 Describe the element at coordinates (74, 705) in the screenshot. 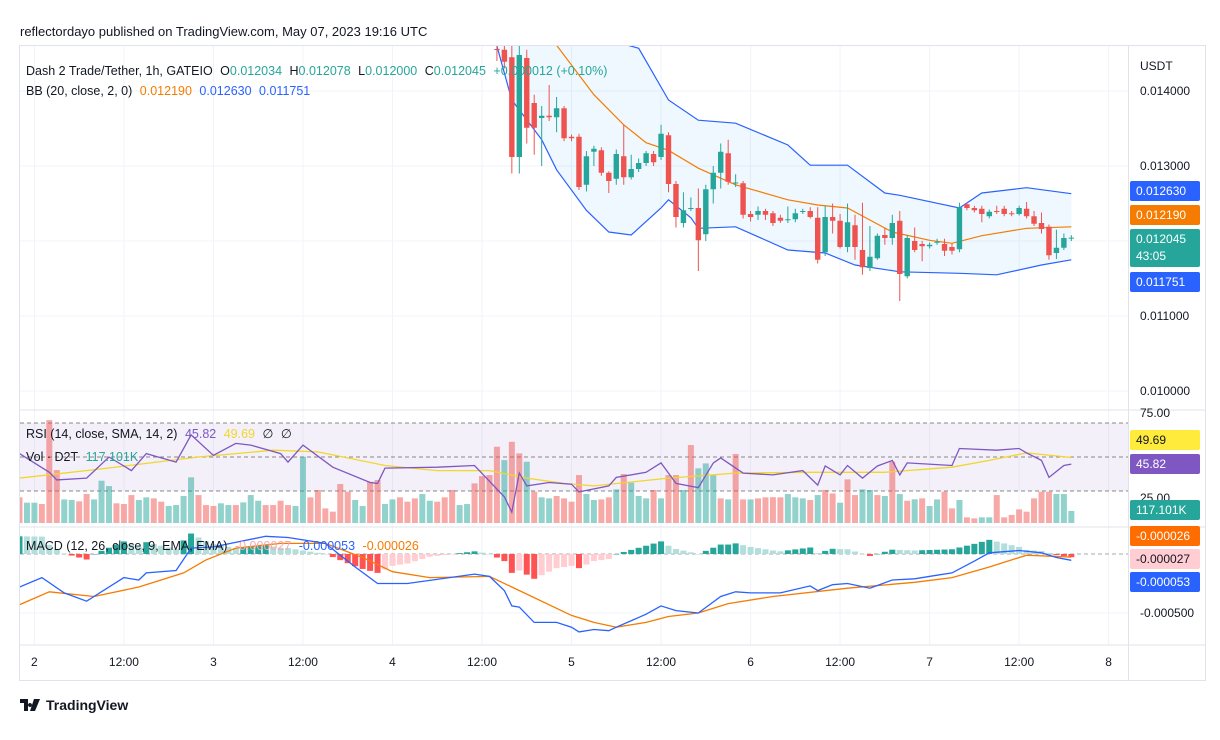

I see `tradingview-logo: TradingView` at that location.